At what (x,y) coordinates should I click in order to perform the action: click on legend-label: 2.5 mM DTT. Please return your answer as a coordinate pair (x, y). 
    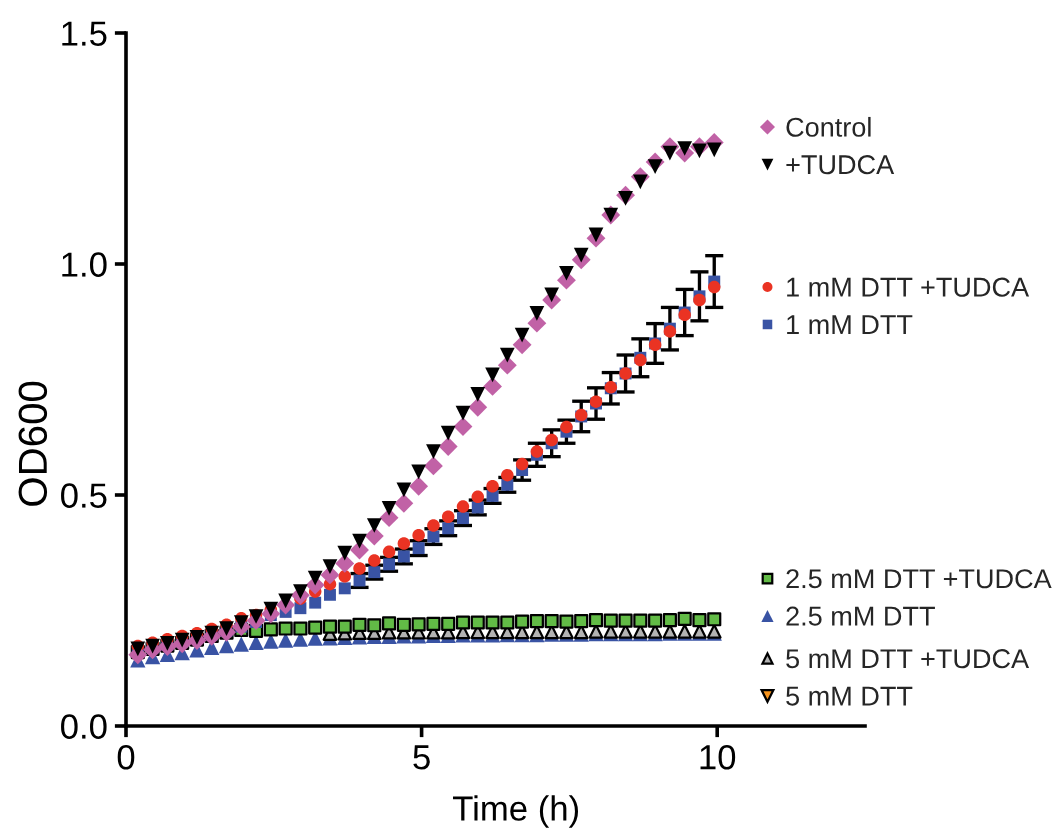
    Looking at the image, I should click on (860, 616).